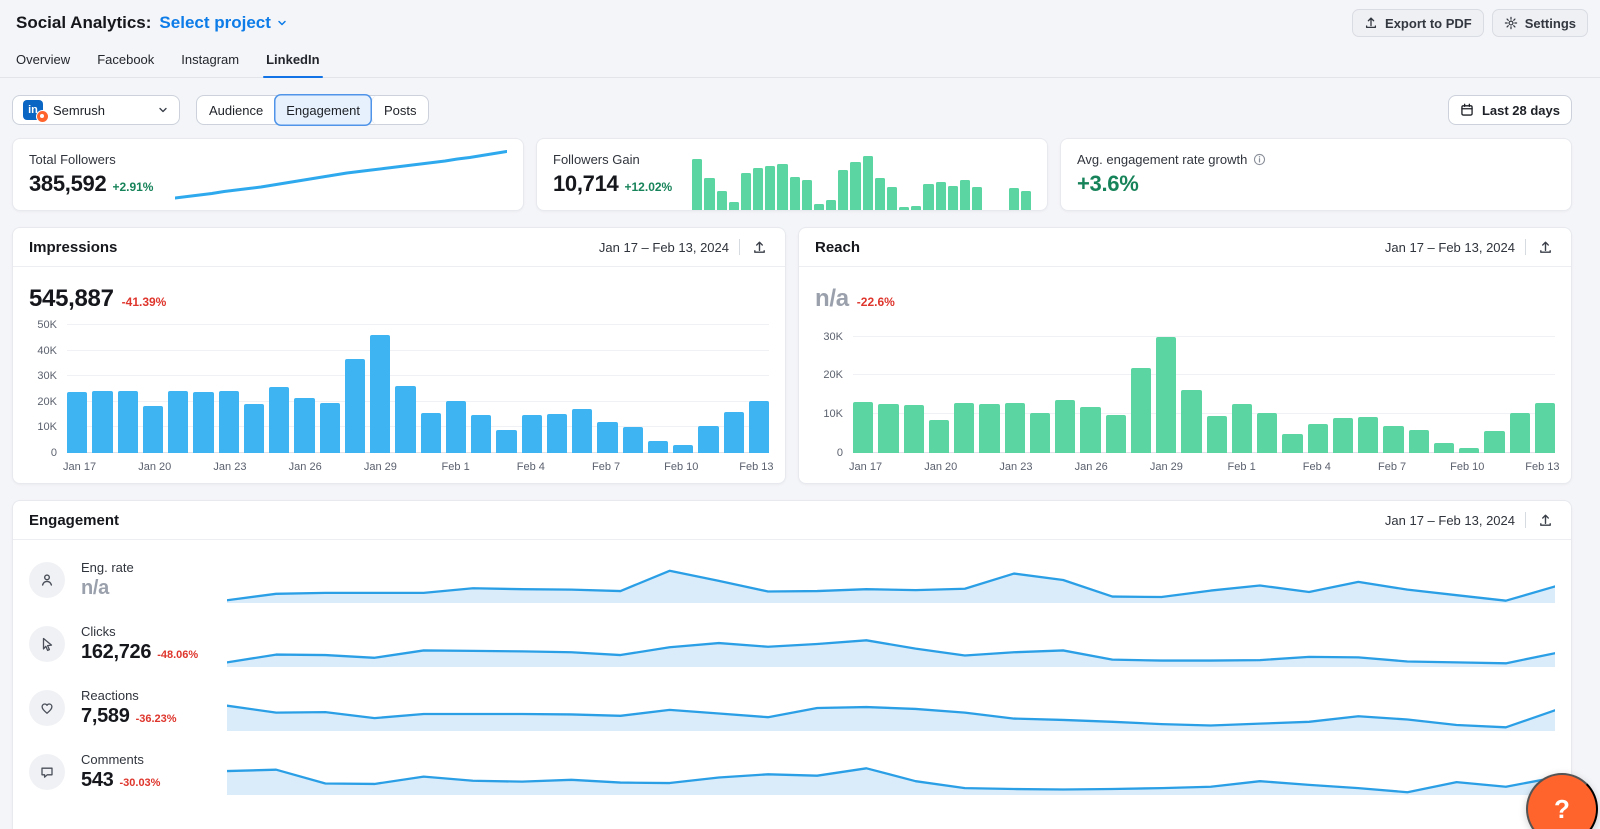 The width and height of the screenshot is (1600, 829). Describe the element at coordinates (399, 110) in the screenshot. I see `segment-posts: Posts` at that location.